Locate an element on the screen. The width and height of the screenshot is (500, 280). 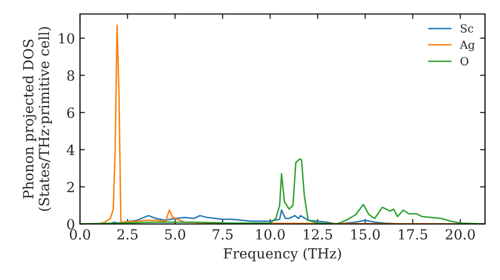
y-tick-label: 6 is located at coordinates (70, 112).